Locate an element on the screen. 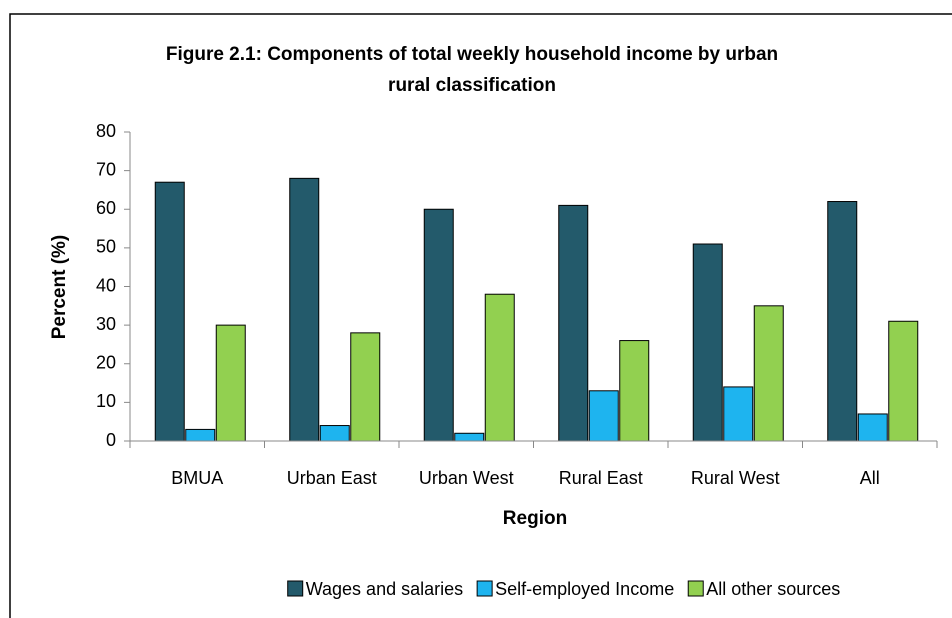  y-tick-label: 10 is located at coordinates (106, 401).